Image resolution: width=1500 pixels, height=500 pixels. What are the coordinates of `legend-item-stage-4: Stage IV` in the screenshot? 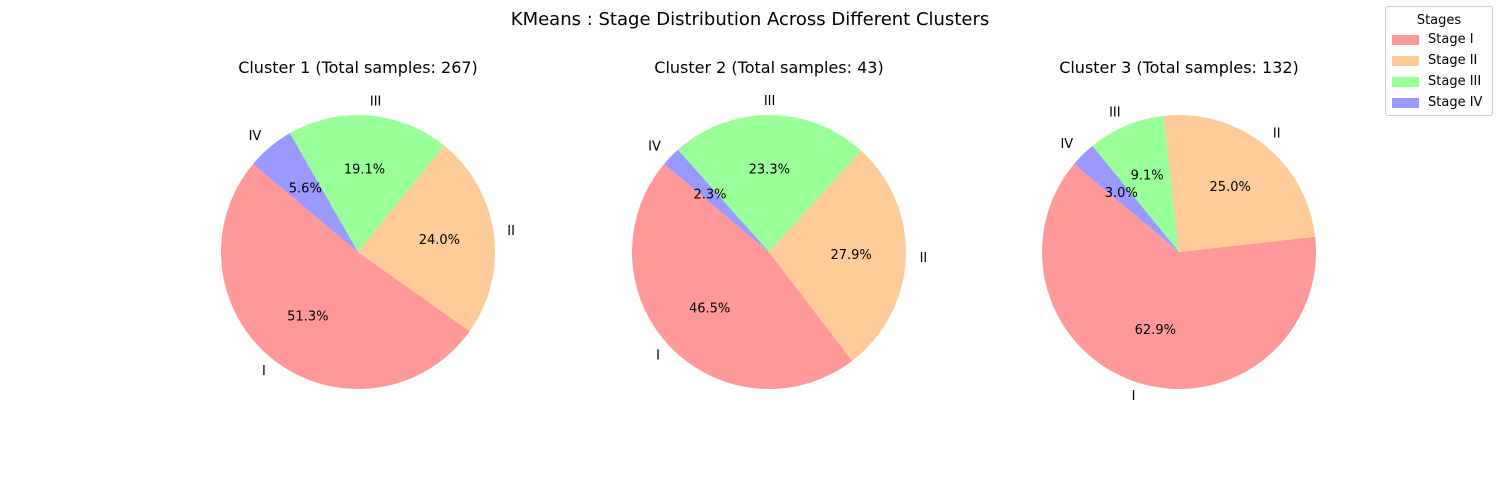 It's located at (1439, 102).